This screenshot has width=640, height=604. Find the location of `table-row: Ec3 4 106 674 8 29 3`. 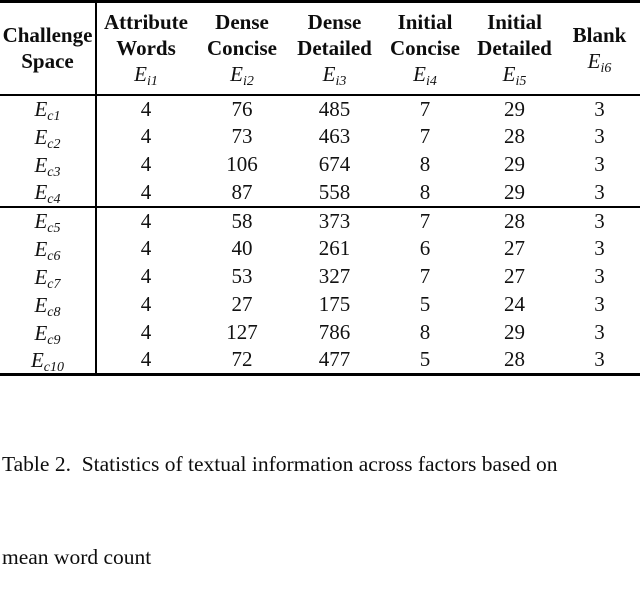

table-row: Ec3 4 106 674 8 29 3 is located at coordinates (320, 164).